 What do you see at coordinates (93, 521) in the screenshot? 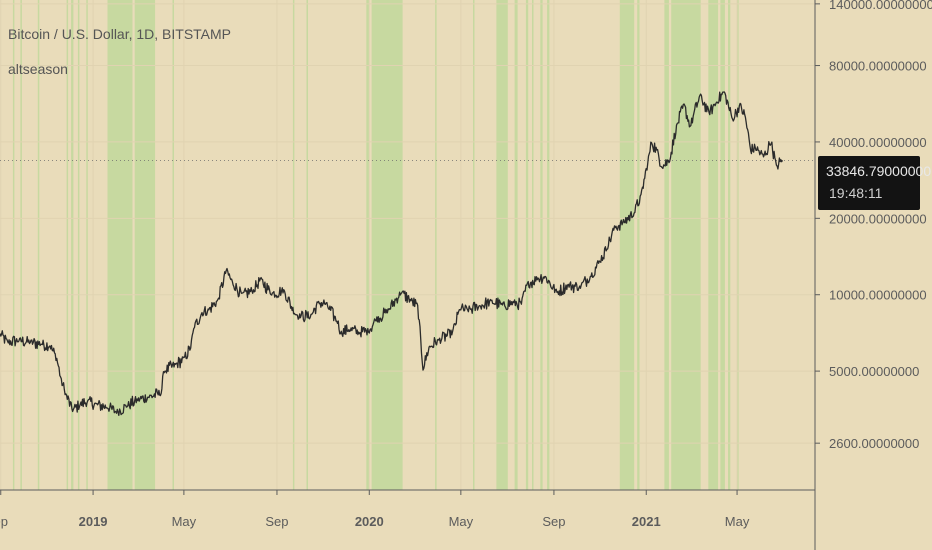
I see `x-tick-label: 2019` at bounding box center [93, 521].